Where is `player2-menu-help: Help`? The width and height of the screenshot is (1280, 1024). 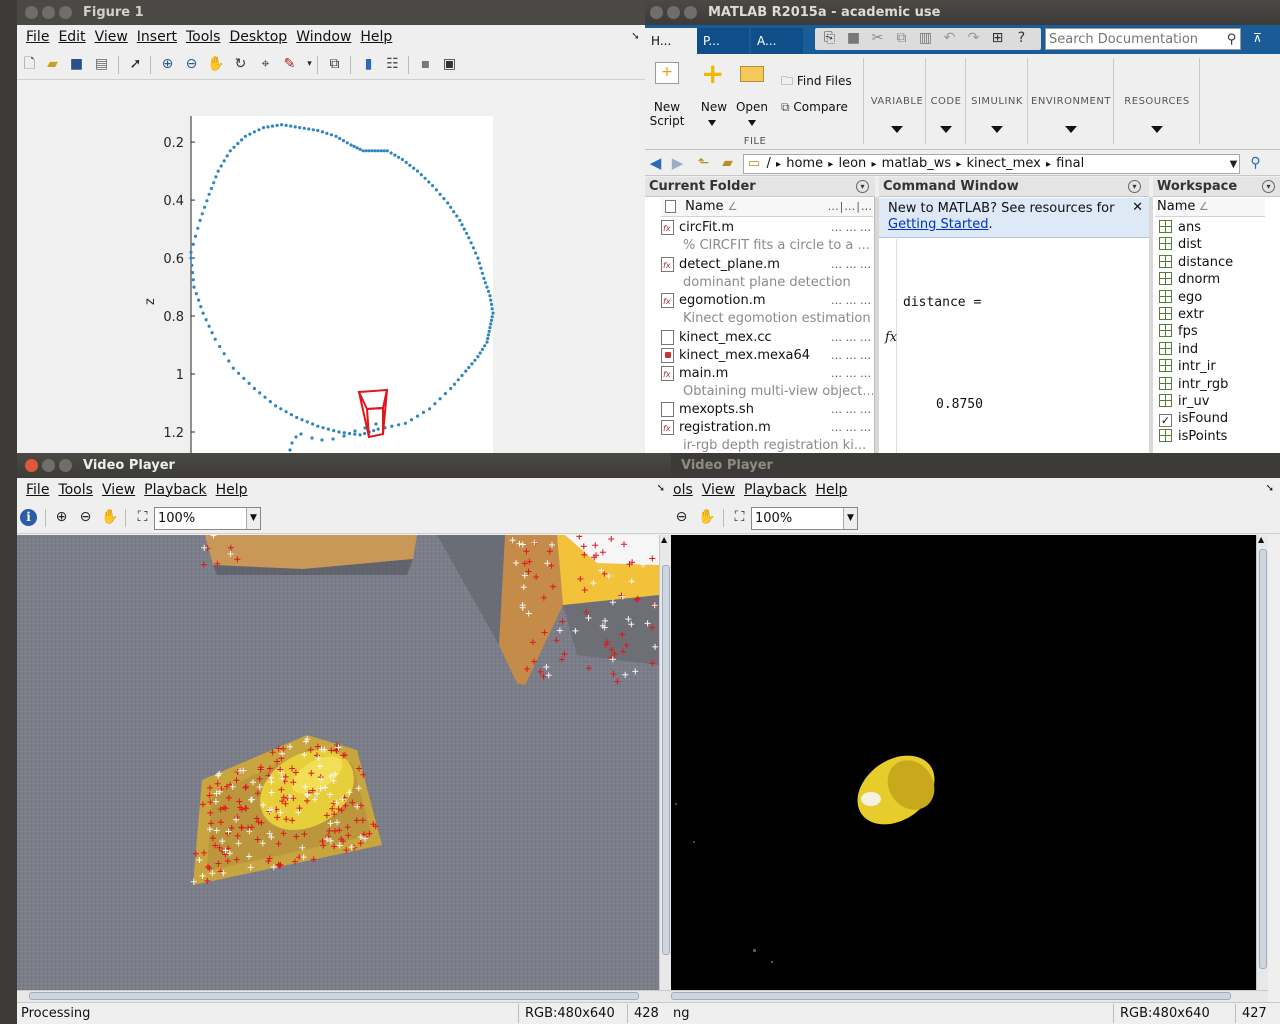
player2-menu-help: Help is located at coordinates (831, 490).